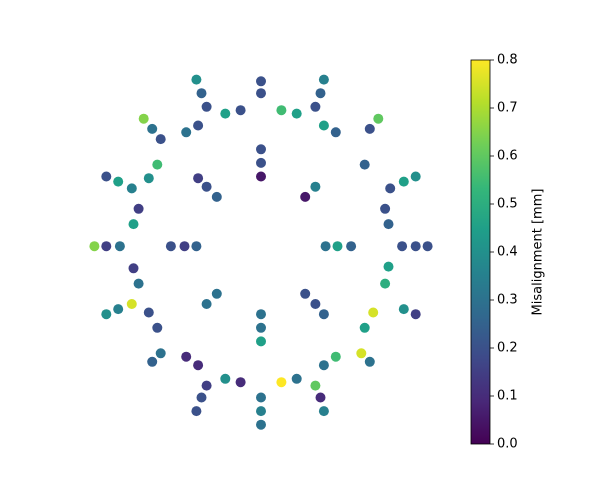 The height and width of the screenshot is (500, 600). Describe the element at coordinates (507, 204) in the screenshot. I see `colorbar-tick-label: 0.5` at that location.